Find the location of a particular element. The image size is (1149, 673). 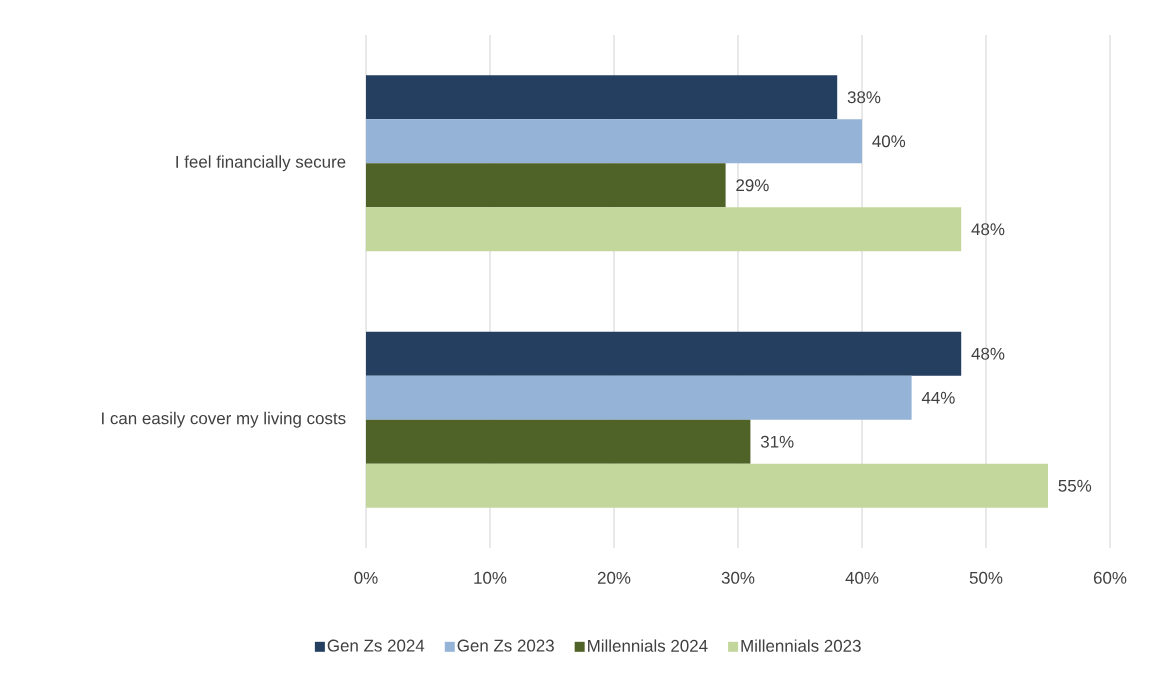

data-label: 31% is located at coordinates (777, 441).